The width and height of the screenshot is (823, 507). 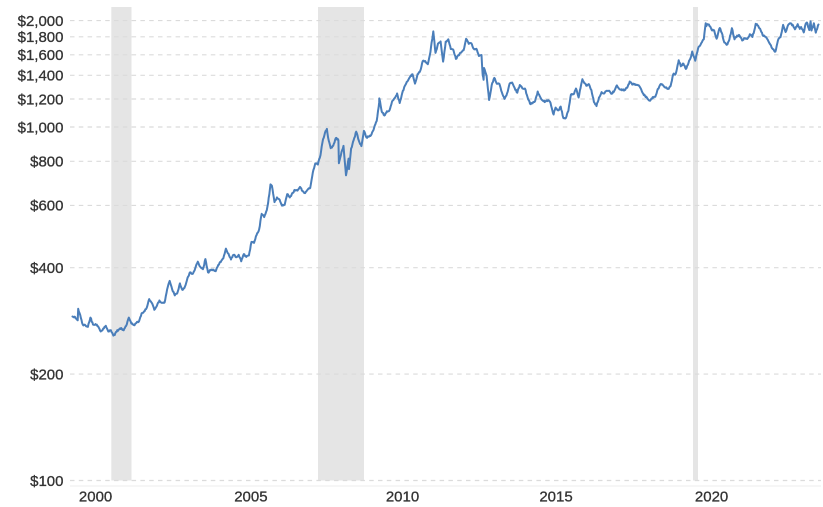 I want to click on svg-text: $200, so click(x=46, y=374).